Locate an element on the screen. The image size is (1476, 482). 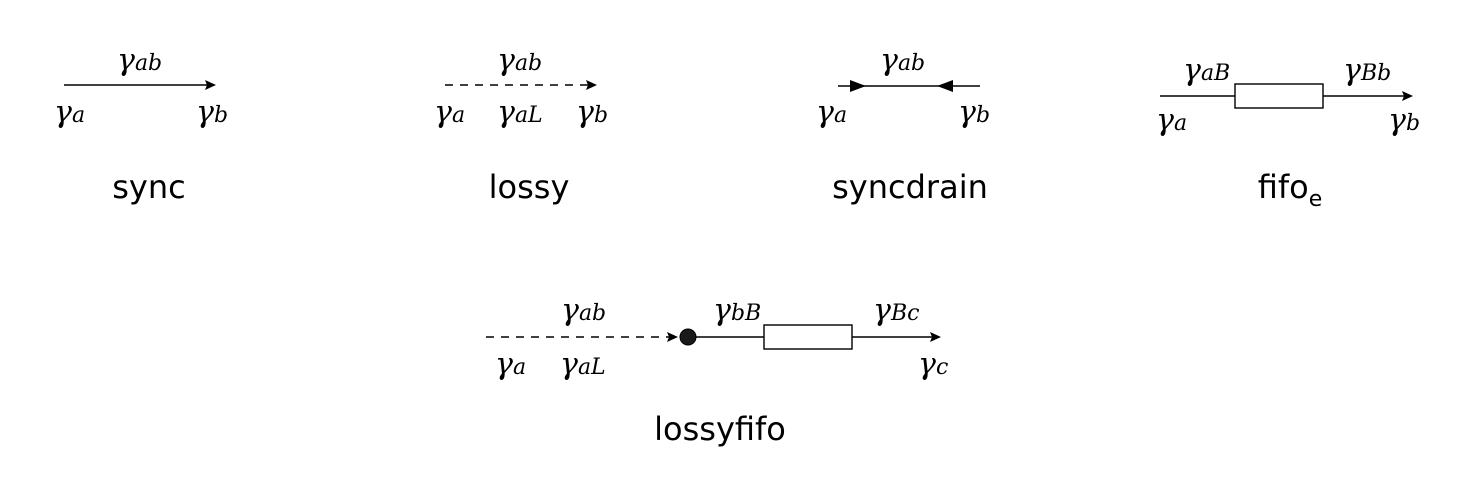
lossyfifo-node is located at coordinates (688, 337).